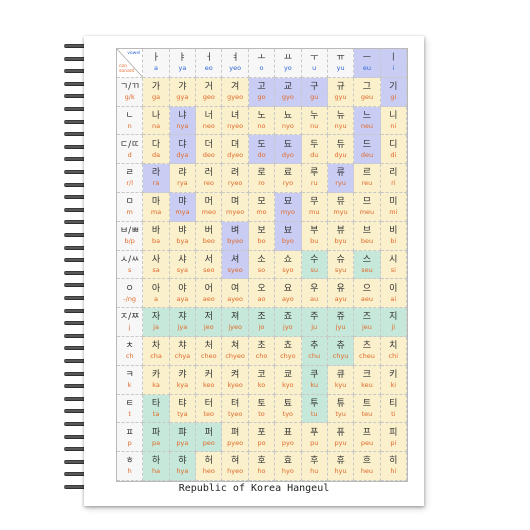  What do you see at coordinates (209, 207) in the screenshot?
I see `syllable-cell: 머 meo` at bounding box center [209, 207].